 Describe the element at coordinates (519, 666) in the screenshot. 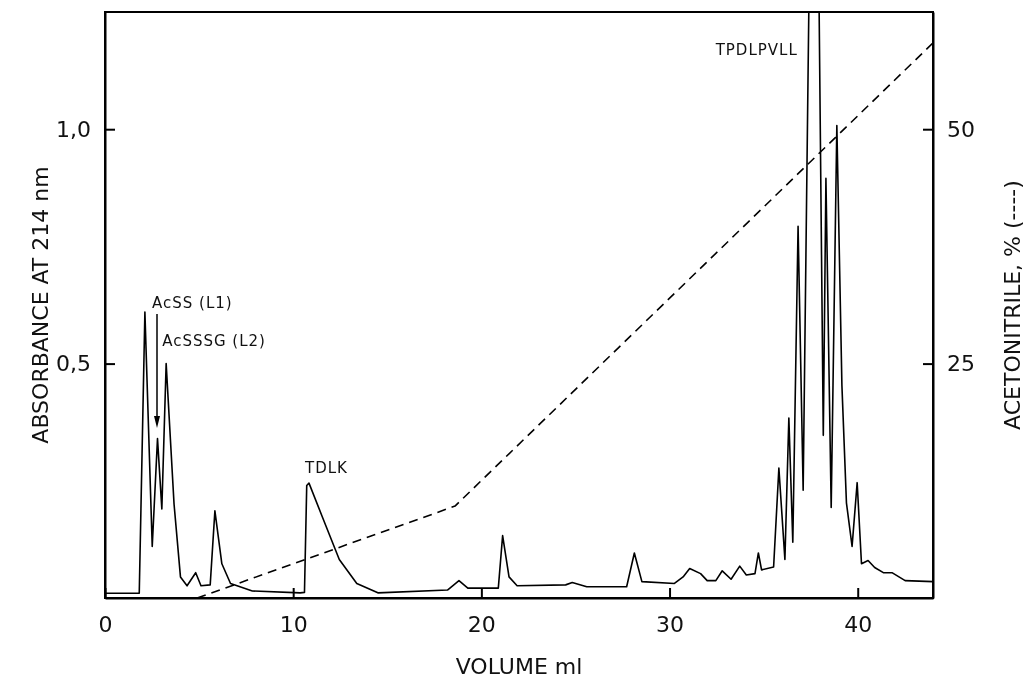

I see `x-axis-title: VOLUME ml` at that location.